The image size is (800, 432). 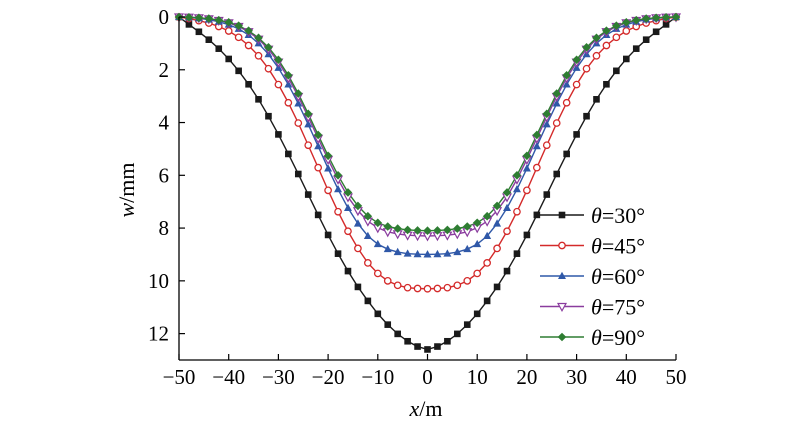 I want to click on legend-item-1: θ=45°, so click(x=592, y=246).